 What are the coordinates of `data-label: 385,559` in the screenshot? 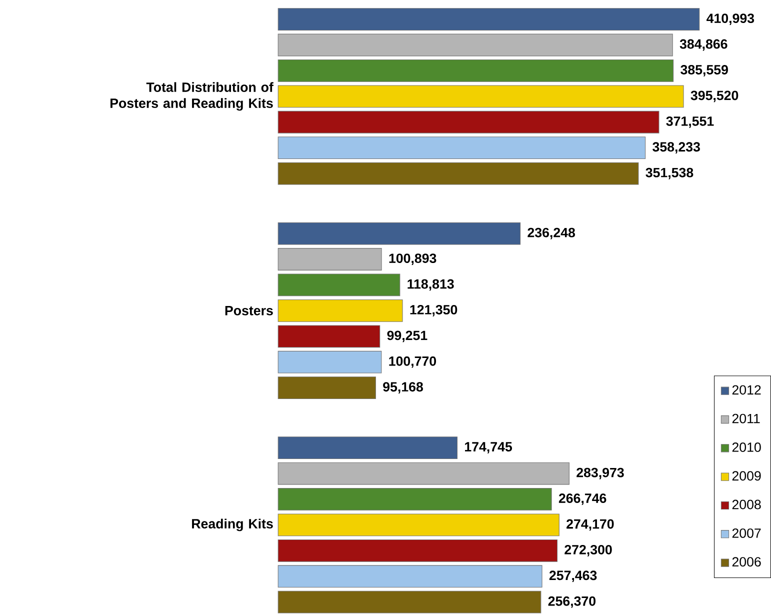 It's located at (704, 70).